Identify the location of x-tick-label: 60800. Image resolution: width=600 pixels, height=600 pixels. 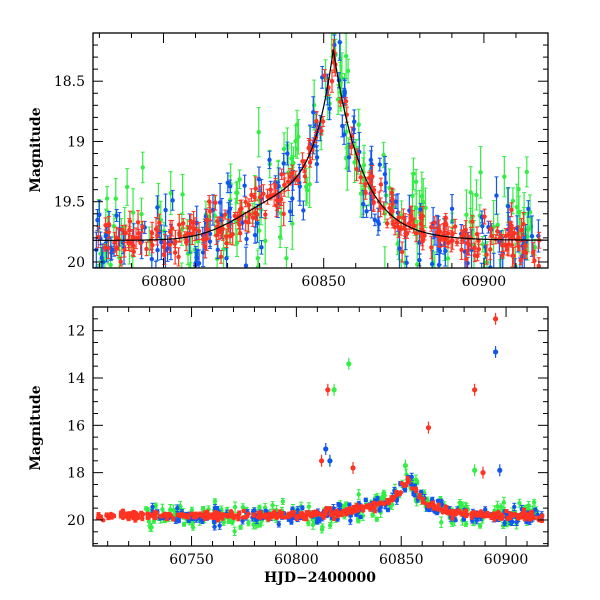
(163, 282).